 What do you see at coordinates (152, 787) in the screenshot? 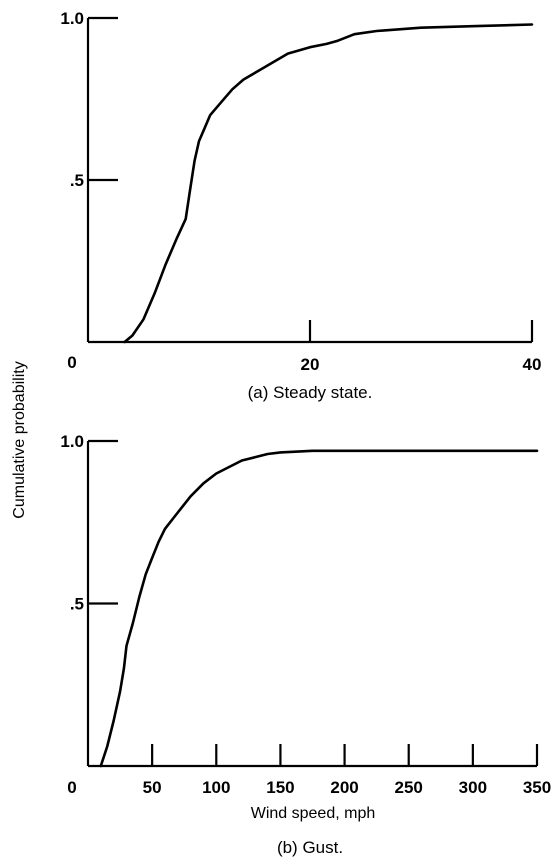
I see `x-tick-label: 50` at bounding box center [152, 787].